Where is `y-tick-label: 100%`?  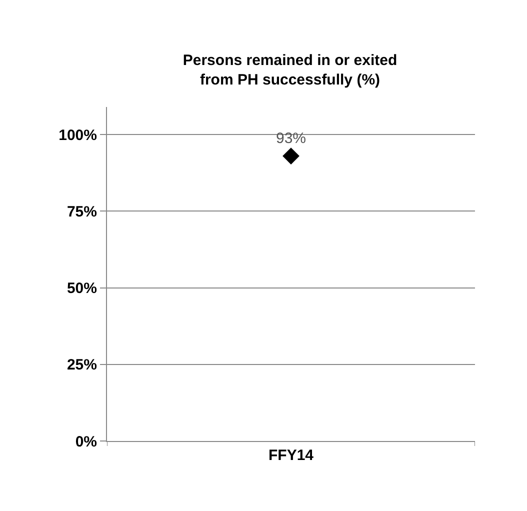 y-tick-label: 100% is located at coordinates (77, 135).